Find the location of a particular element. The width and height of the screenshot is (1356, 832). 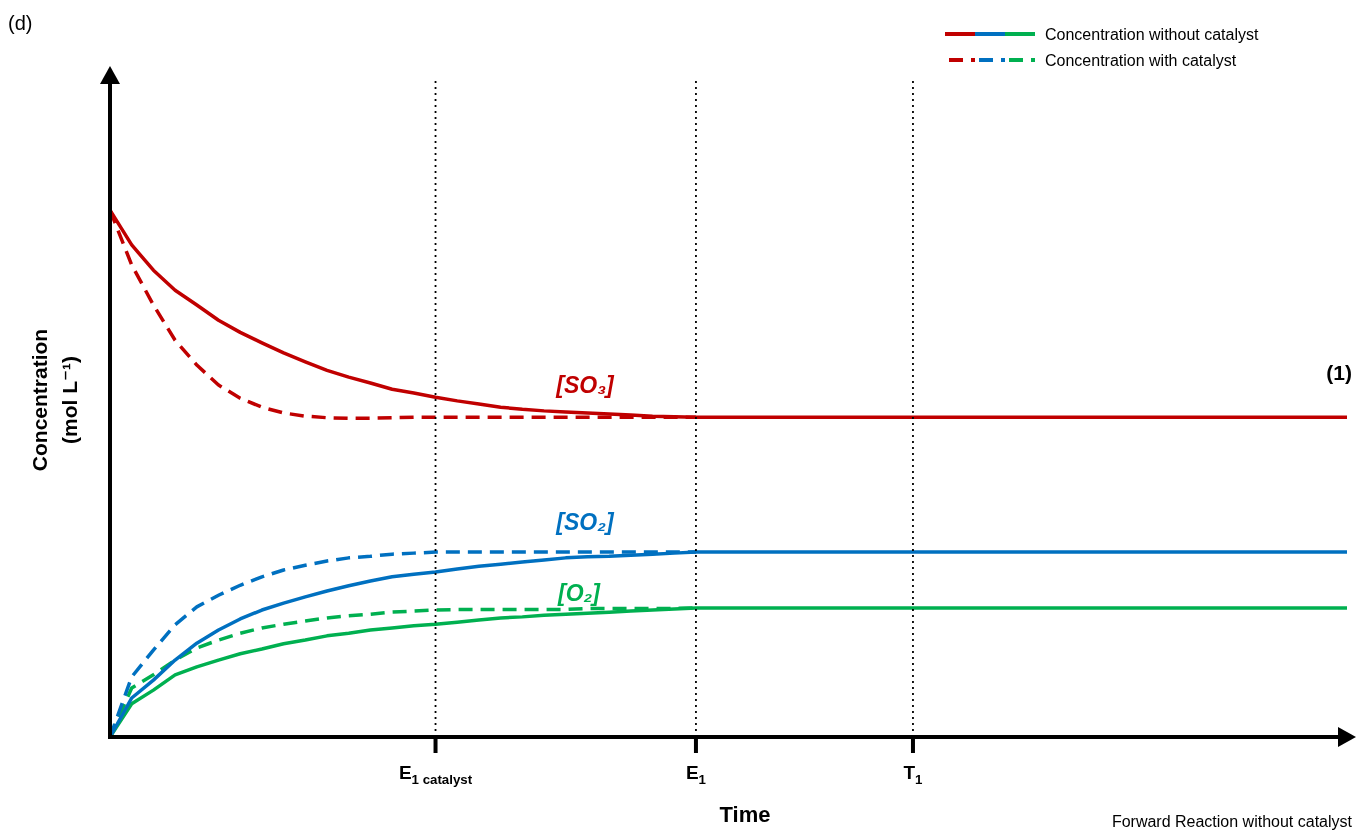

legend-label: Concentration with catalyst is located at coordinates (1141, 60).